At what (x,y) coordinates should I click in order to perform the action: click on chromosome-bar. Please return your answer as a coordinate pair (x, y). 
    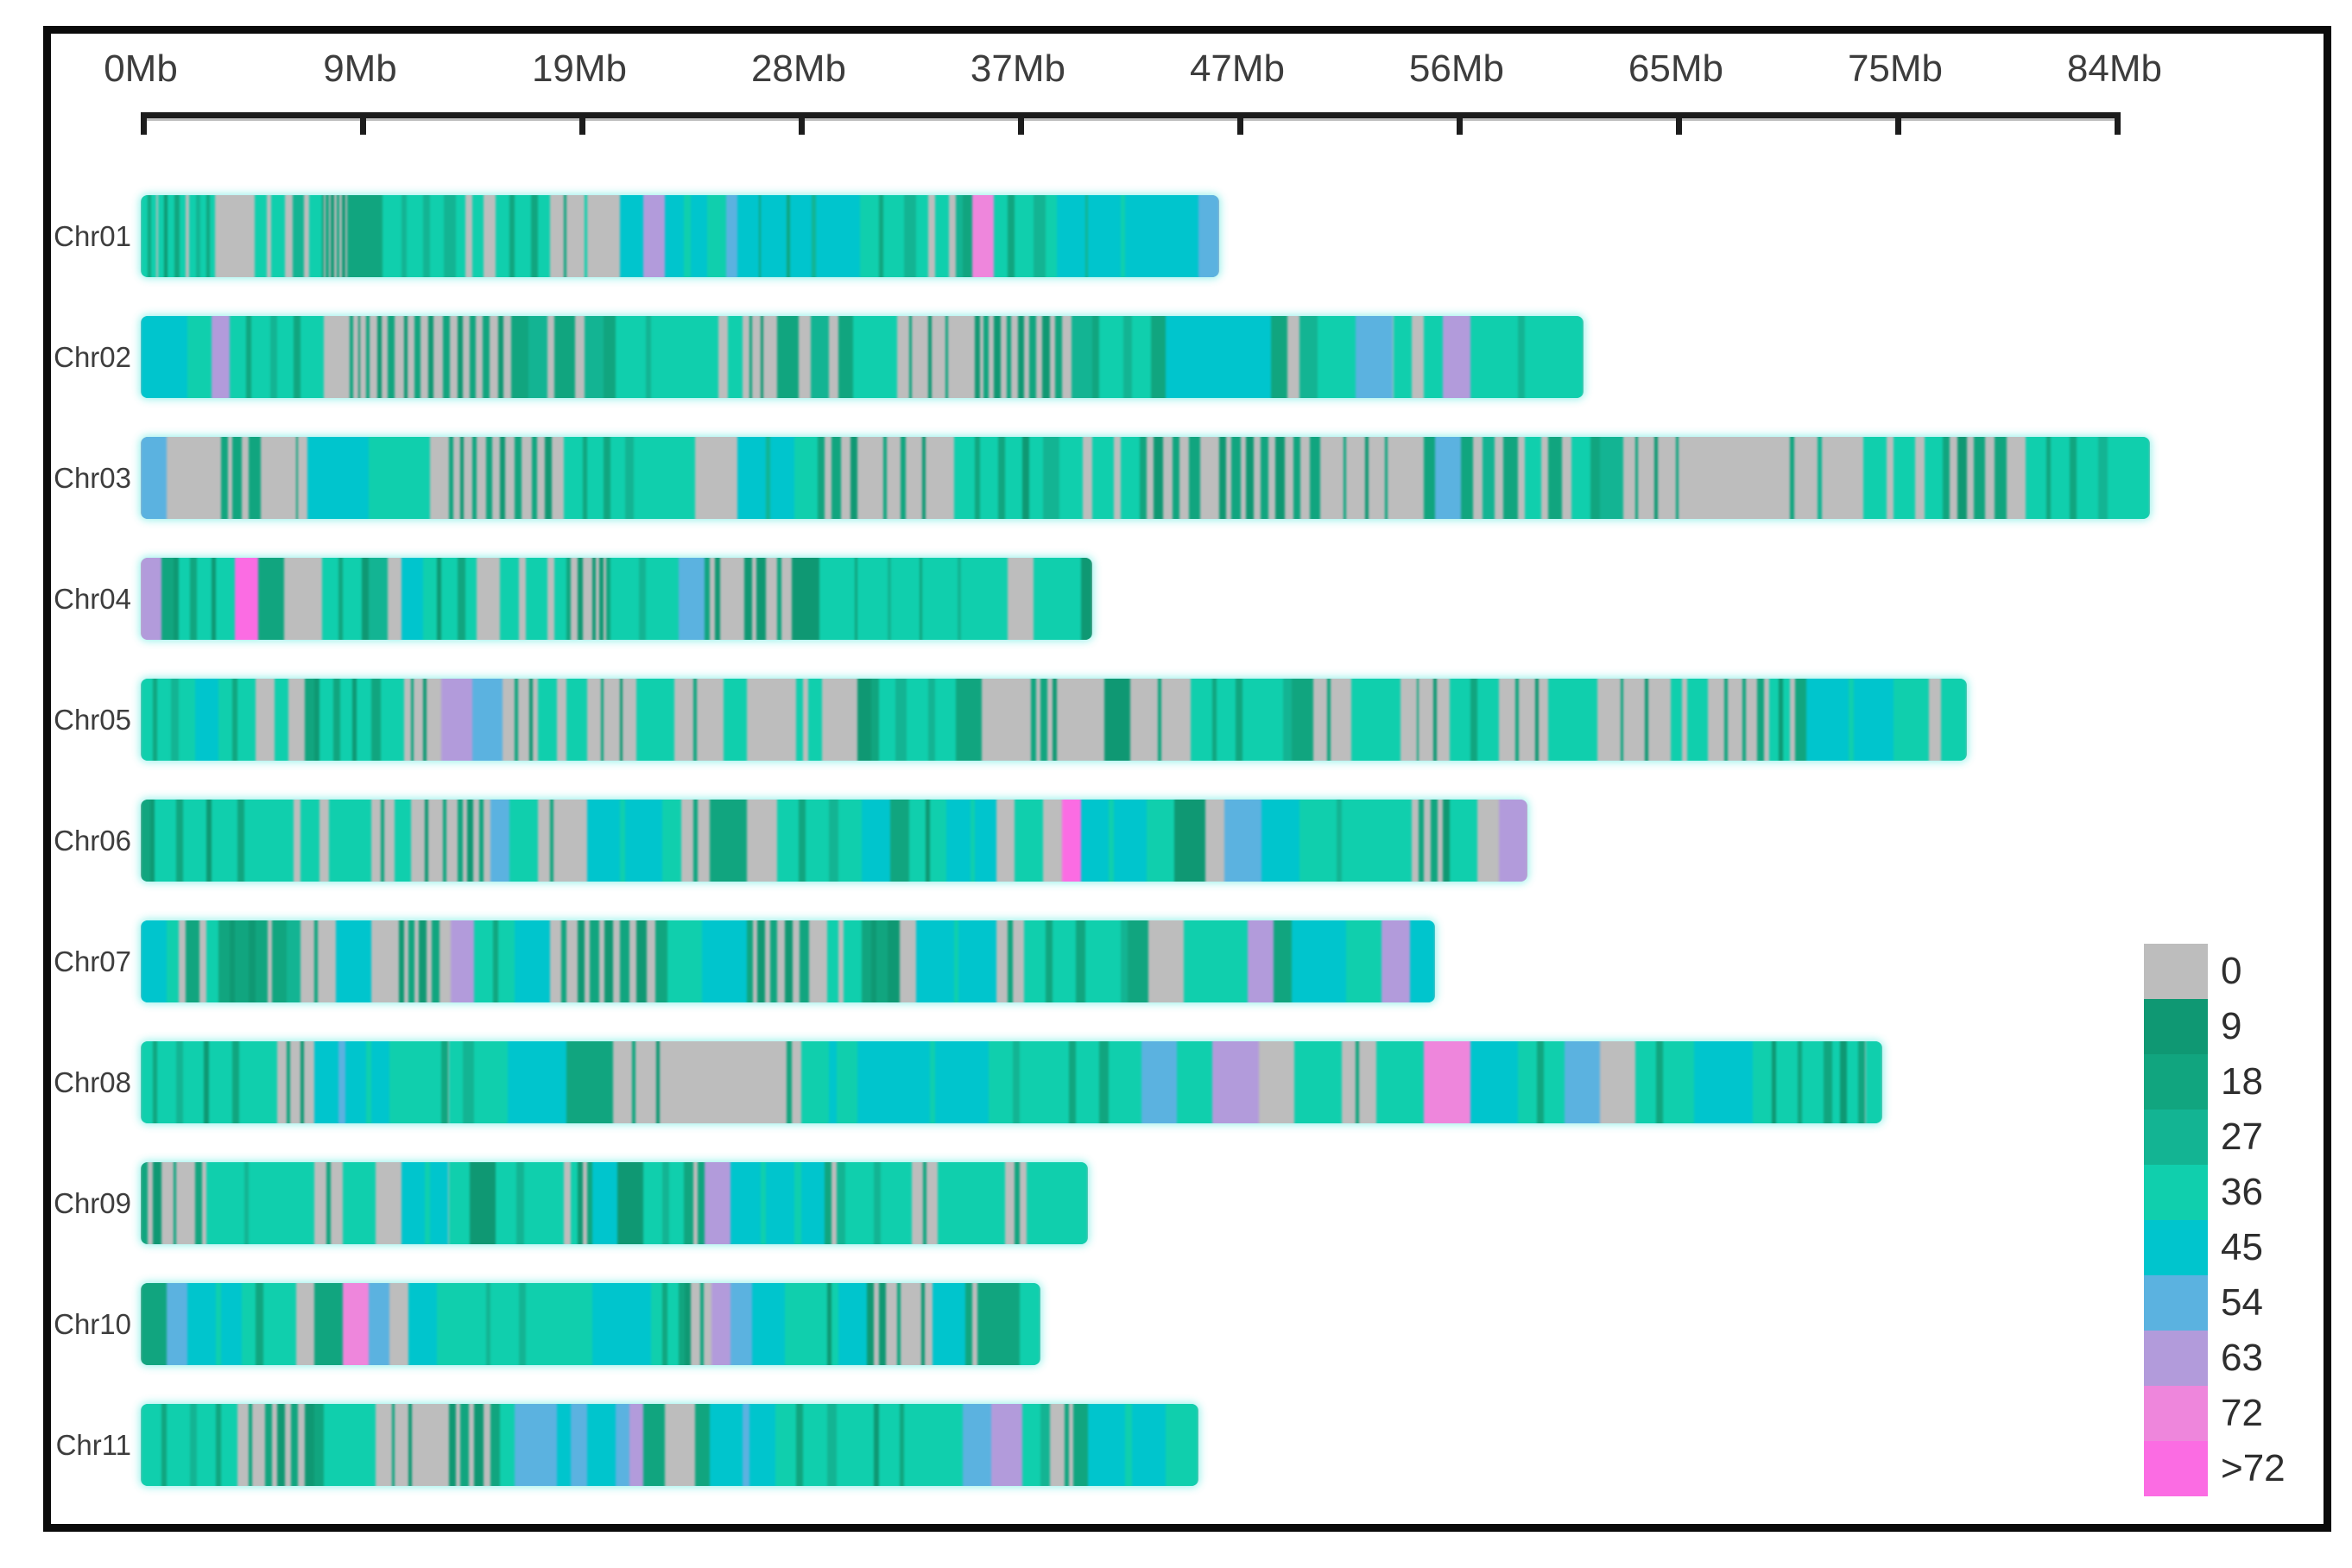
    Looking at the image, I should click on (681, 236).